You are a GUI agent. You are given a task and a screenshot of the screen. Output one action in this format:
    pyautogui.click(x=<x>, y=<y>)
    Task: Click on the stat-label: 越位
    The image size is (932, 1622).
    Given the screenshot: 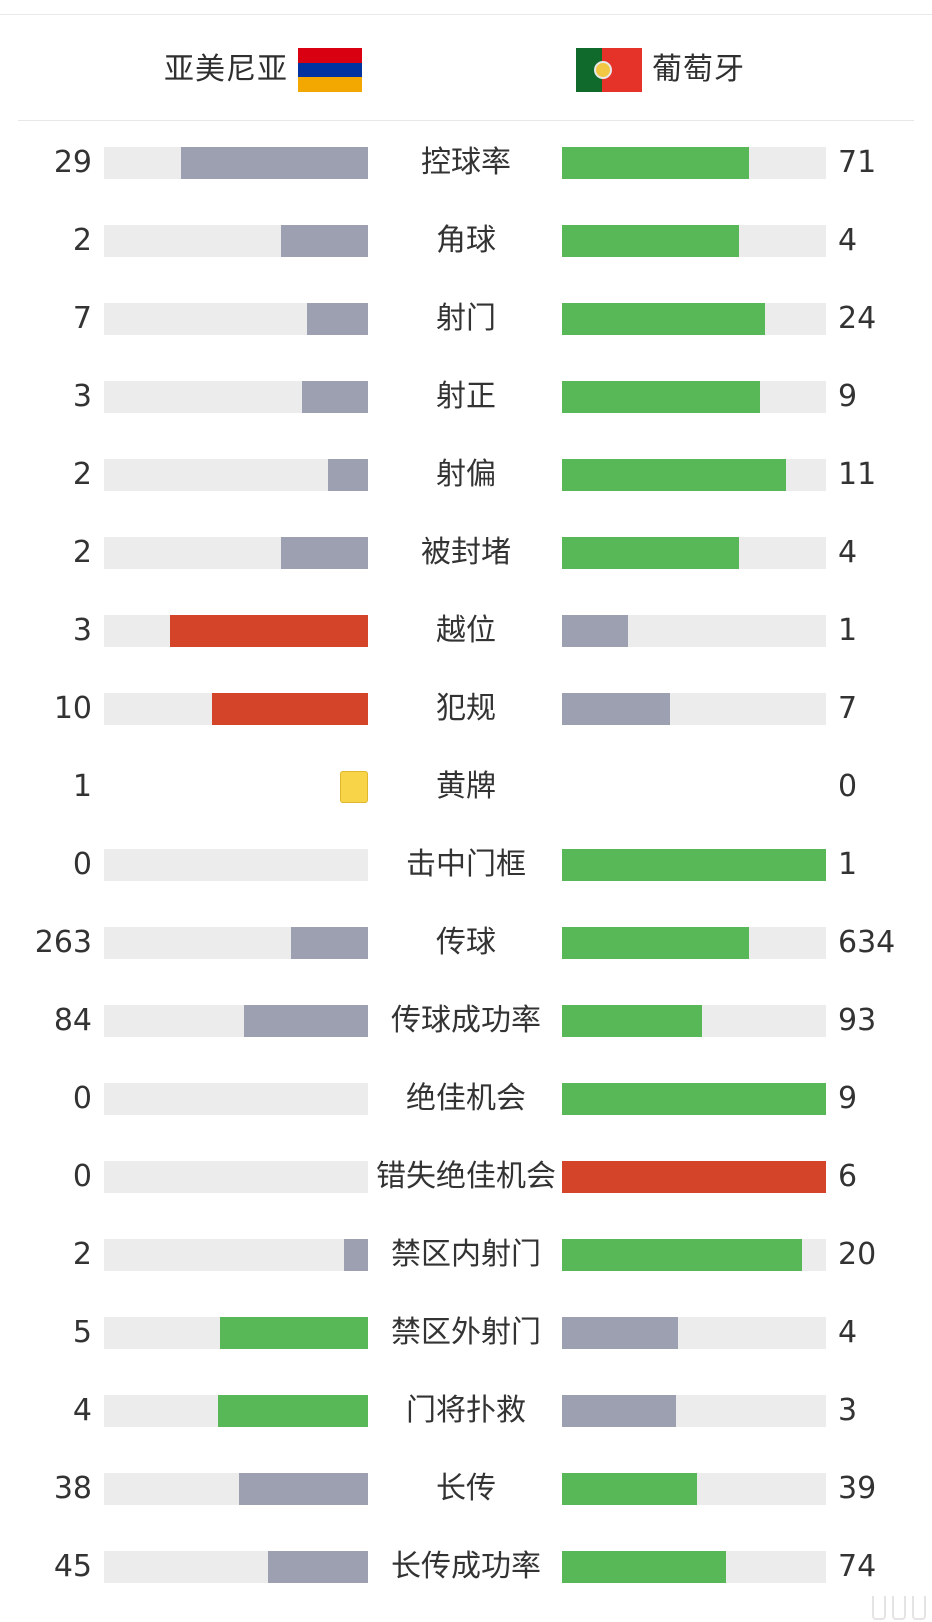 What is the action you would take?
    pyautogui.click(x=466, y=630)
    